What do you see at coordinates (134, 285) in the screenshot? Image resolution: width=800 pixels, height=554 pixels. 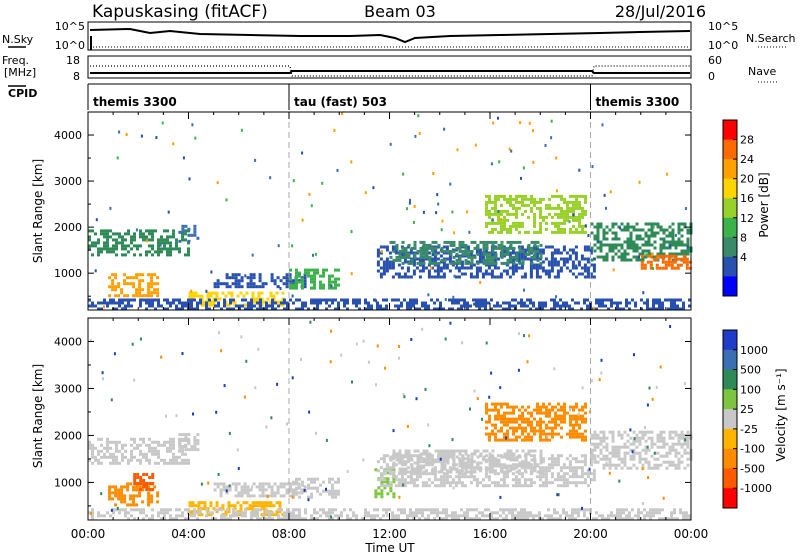 I see `power-echo-region` at bounding box center [134, 285].